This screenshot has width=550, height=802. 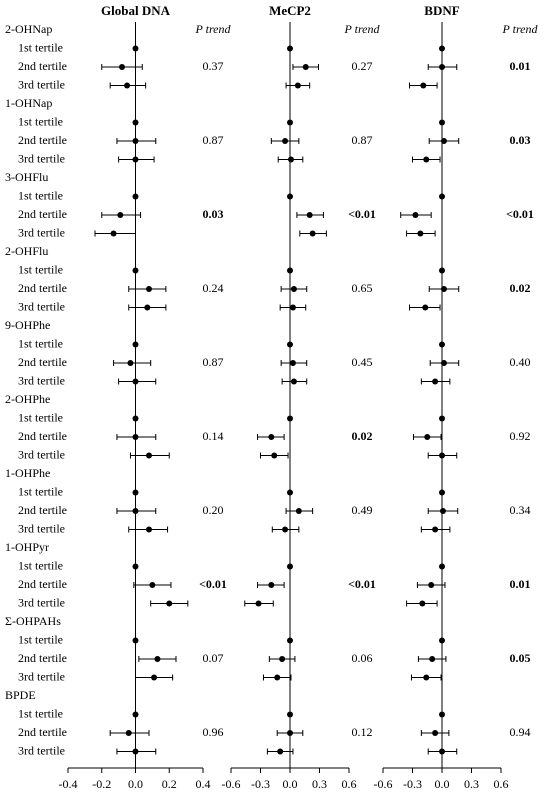 What do you see at coordinates (362, 436) in the screenshot?
I see `p-trend-value: 0.02` at bounding box center [362, 436].